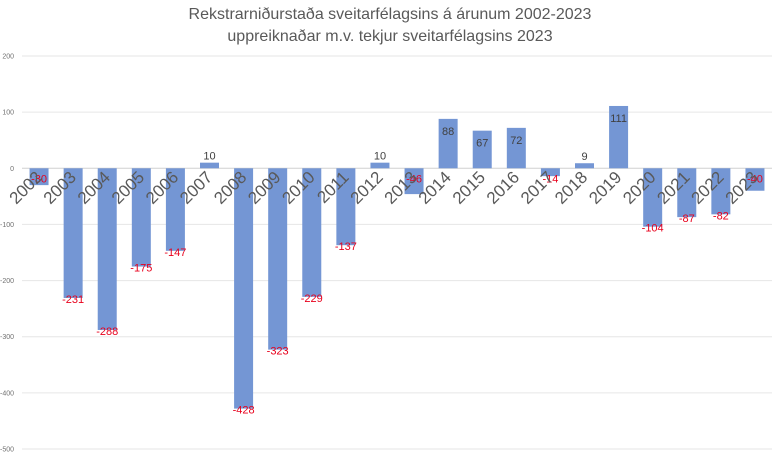 Image resolution: width=780 pixels, height=458 pixels. What do you see at coordinates (7, 393) in the screenshot?
I see `y-tick-label: -400` at bounding box center [7, 393].